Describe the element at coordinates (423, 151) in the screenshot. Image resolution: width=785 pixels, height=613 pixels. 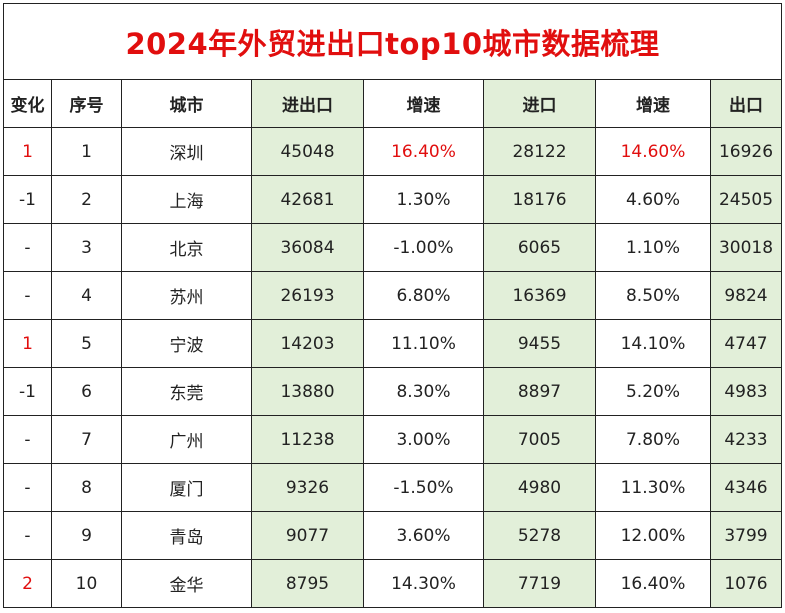
I see `total-growth-cell: 16.40%` at that location.